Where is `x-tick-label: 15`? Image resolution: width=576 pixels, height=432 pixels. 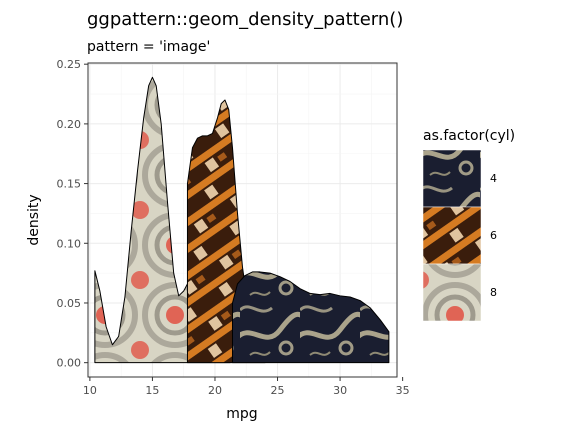
x-tick-label: 15 is located at coordinates (152, 390).